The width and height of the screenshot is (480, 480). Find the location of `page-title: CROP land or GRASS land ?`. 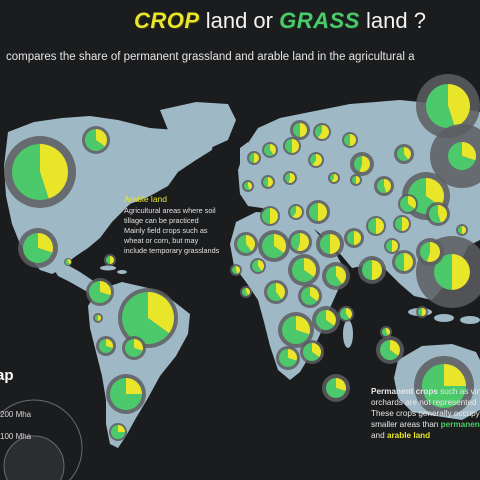

page-title: CROP land or GRASS land ? is located at coordinates (240, 21).